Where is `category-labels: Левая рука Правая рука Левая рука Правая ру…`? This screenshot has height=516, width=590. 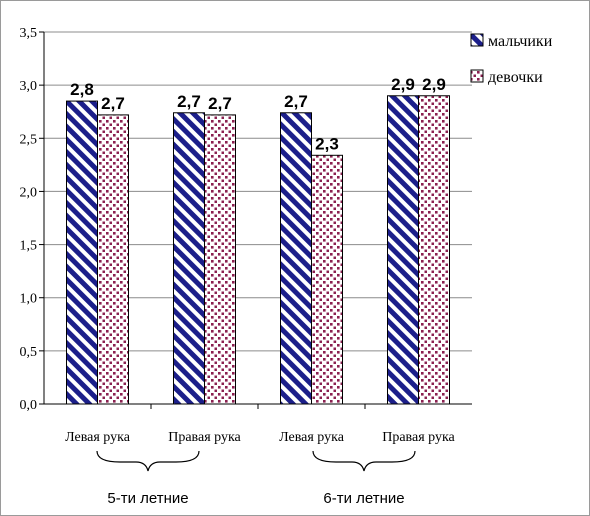
category-labels: Левая рука Правая рука Левая рука Правая ру… is located at coordinates (260, 424).